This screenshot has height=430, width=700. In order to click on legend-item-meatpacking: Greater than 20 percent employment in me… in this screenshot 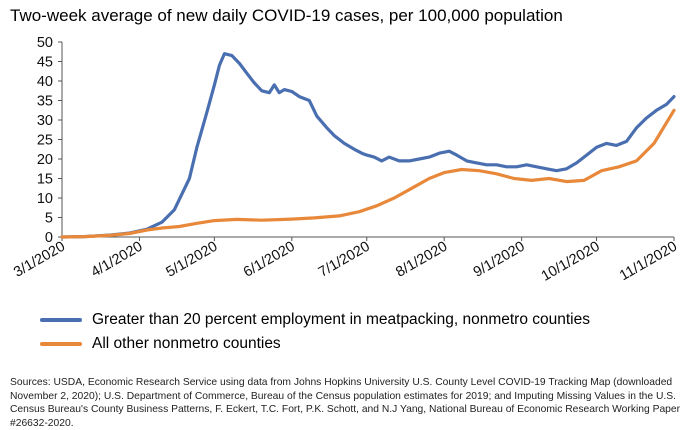, I will do `click(315, 320)`.